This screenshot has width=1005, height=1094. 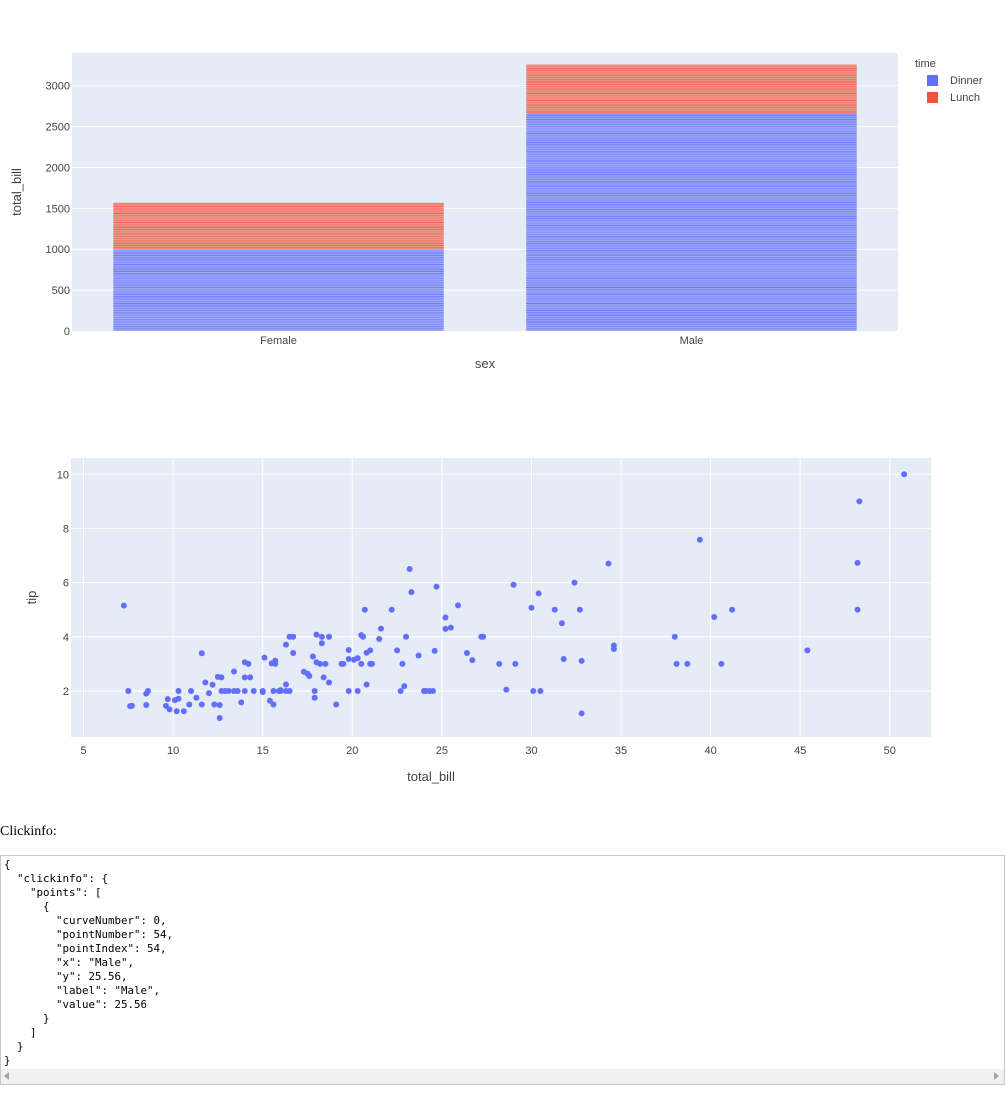 What do you see at coordinates (66, 976) in the screenshot?
I see `clickinfo-line: "y": 25.56,` at bounding box center [66, 976].